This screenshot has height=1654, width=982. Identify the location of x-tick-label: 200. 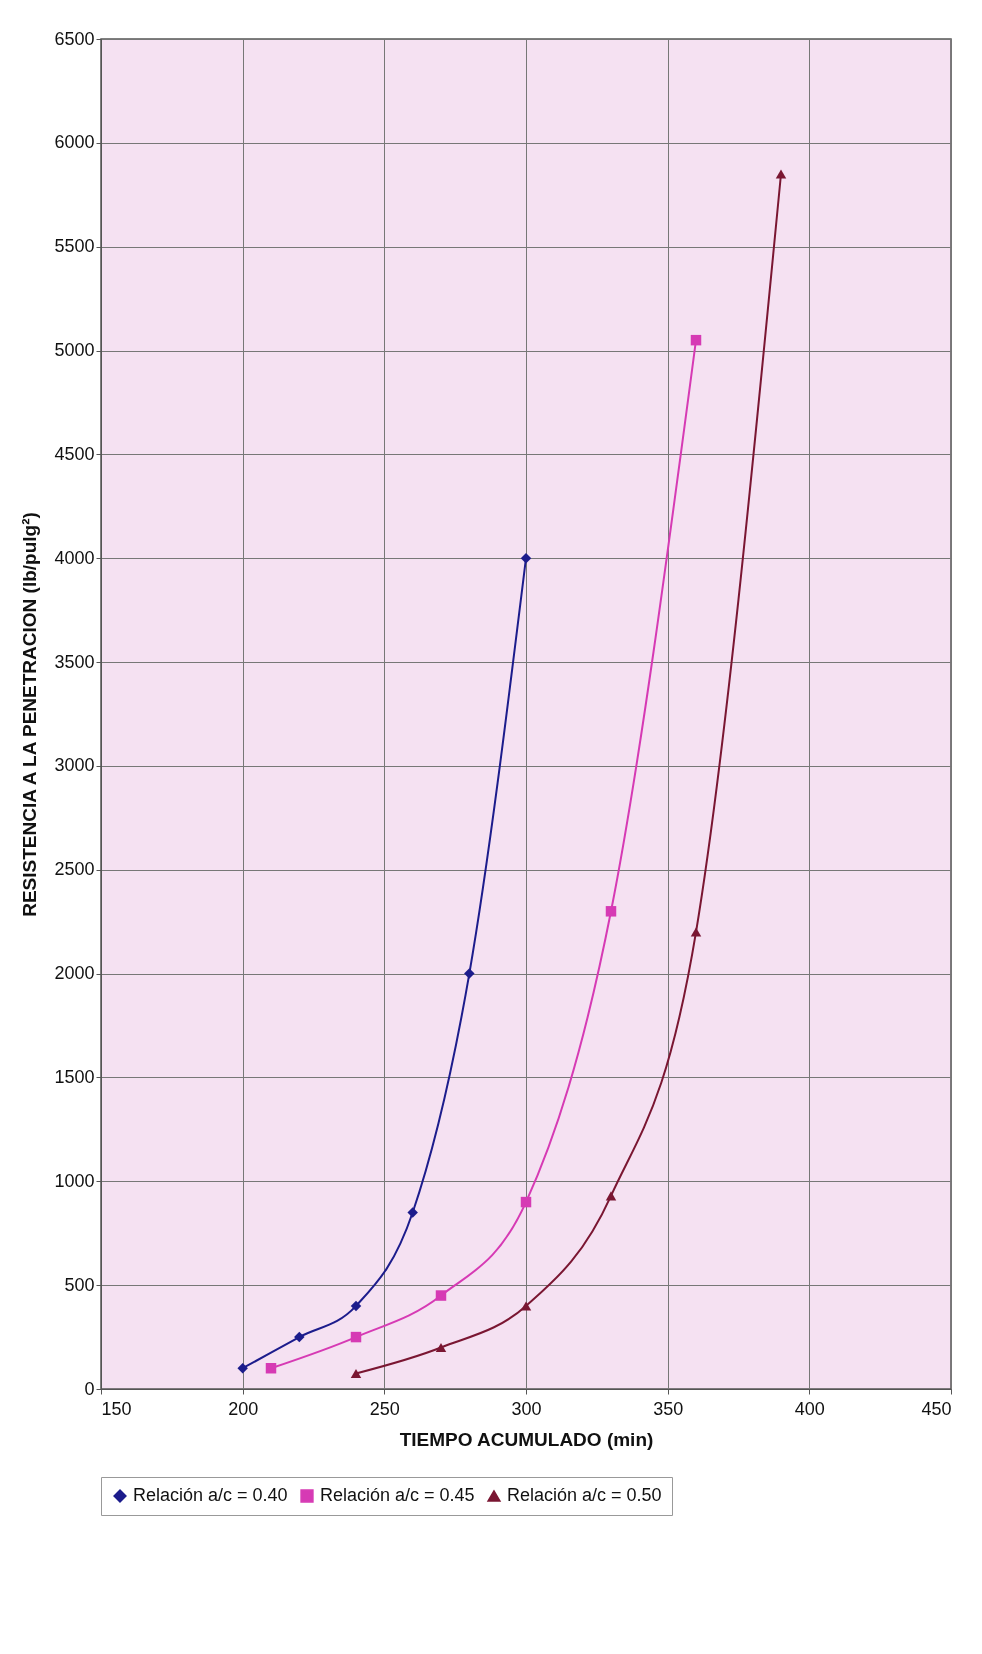
(243, 1408).